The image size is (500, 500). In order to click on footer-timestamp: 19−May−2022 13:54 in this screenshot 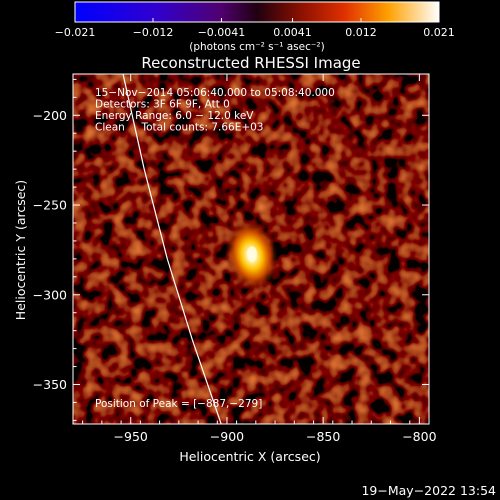, I will do `click(428, 490)`.